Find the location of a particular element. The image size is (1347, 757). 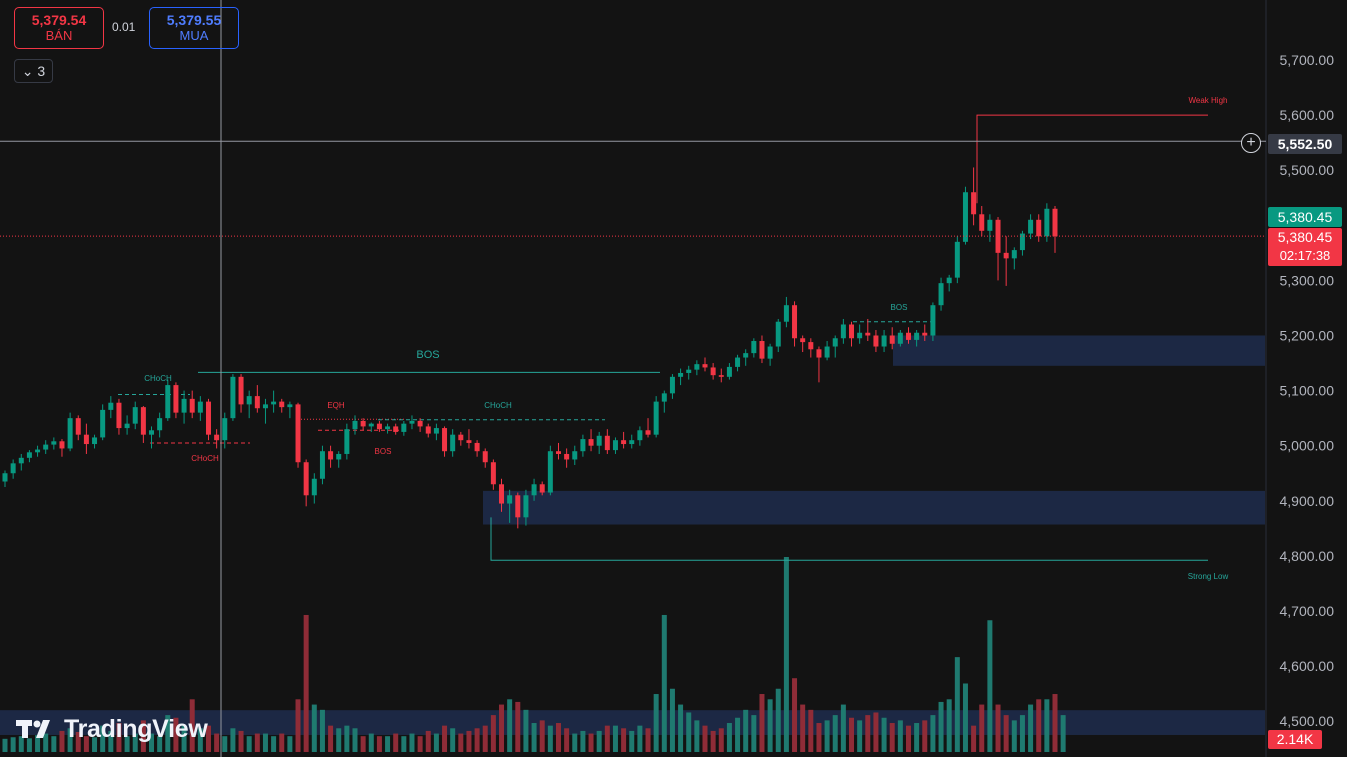

indicators-collapse-button: ⌄ 3 is located at coordinates (33, 71).